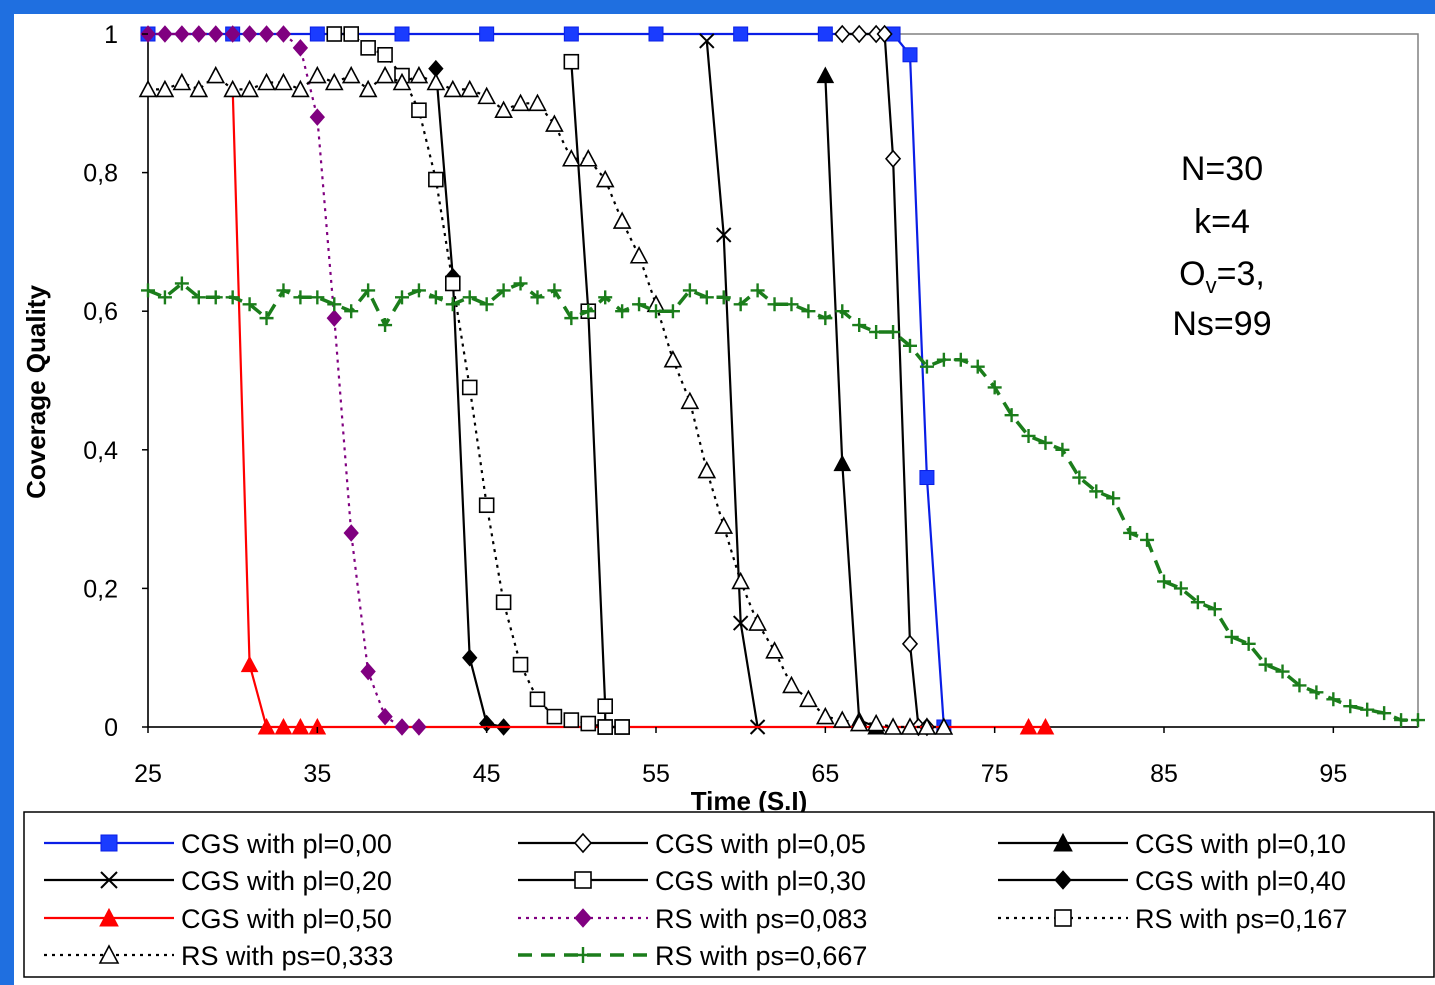 This screenshot has height=985, width=1435. Describe the element at coordinates (317, 774) in the screenshot. I see `x-tick-label: 35` at that location.